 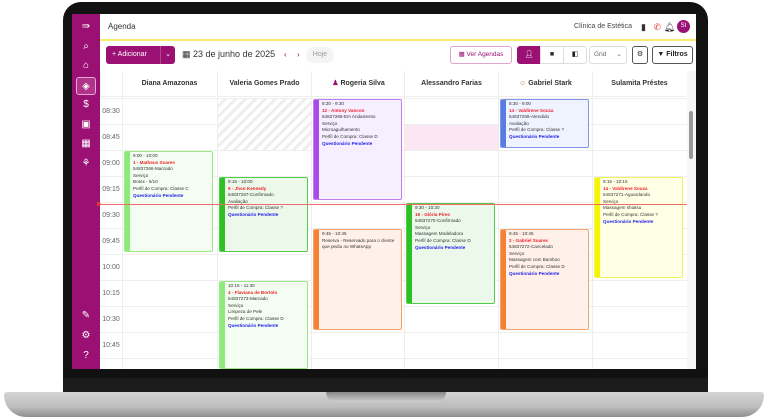 What do you see at coordinates (169, 84) in the screenshot?
I see `column-header: Diana Amazonas` at bounding box center [169, 84].